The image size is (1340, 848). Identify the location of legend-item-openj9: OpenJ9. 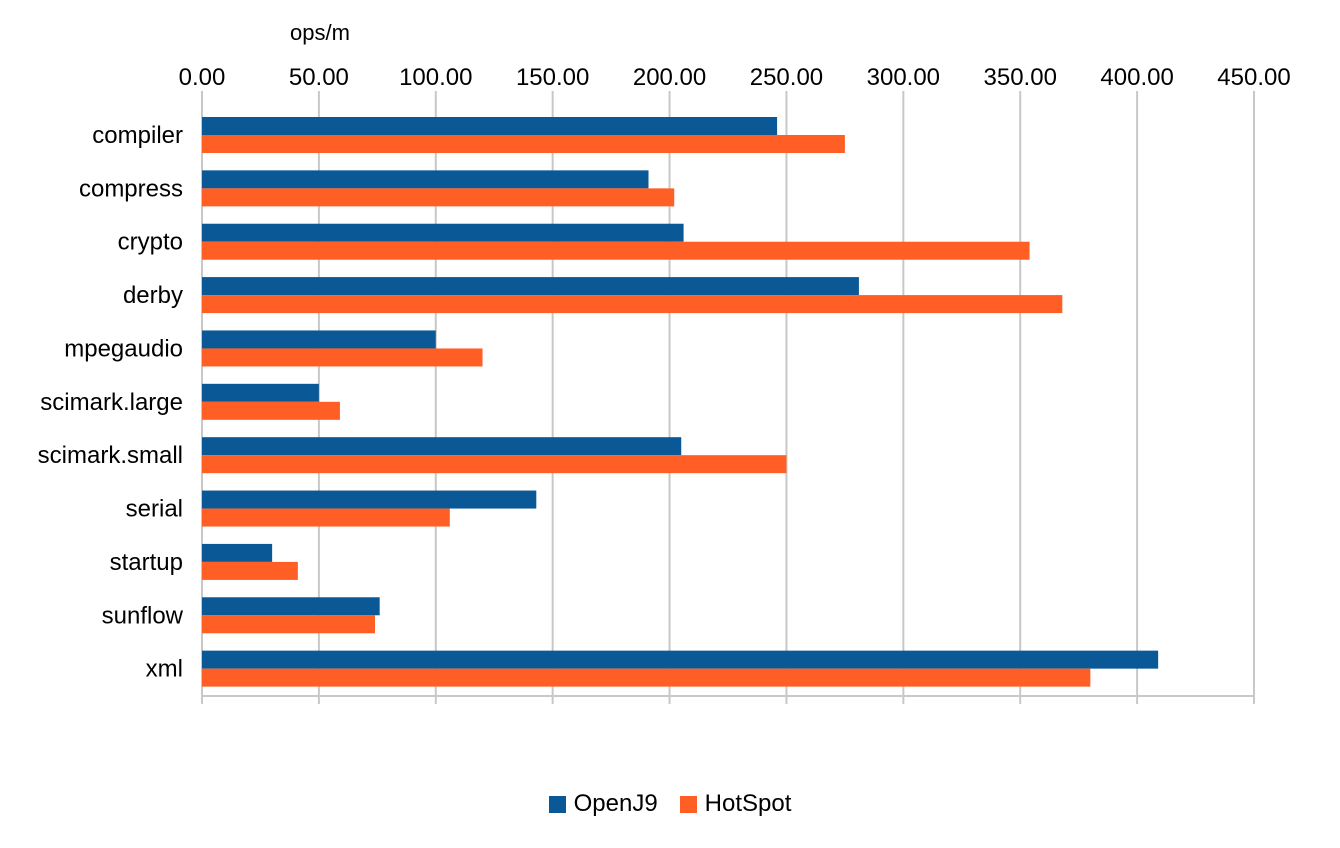
(603, 804).